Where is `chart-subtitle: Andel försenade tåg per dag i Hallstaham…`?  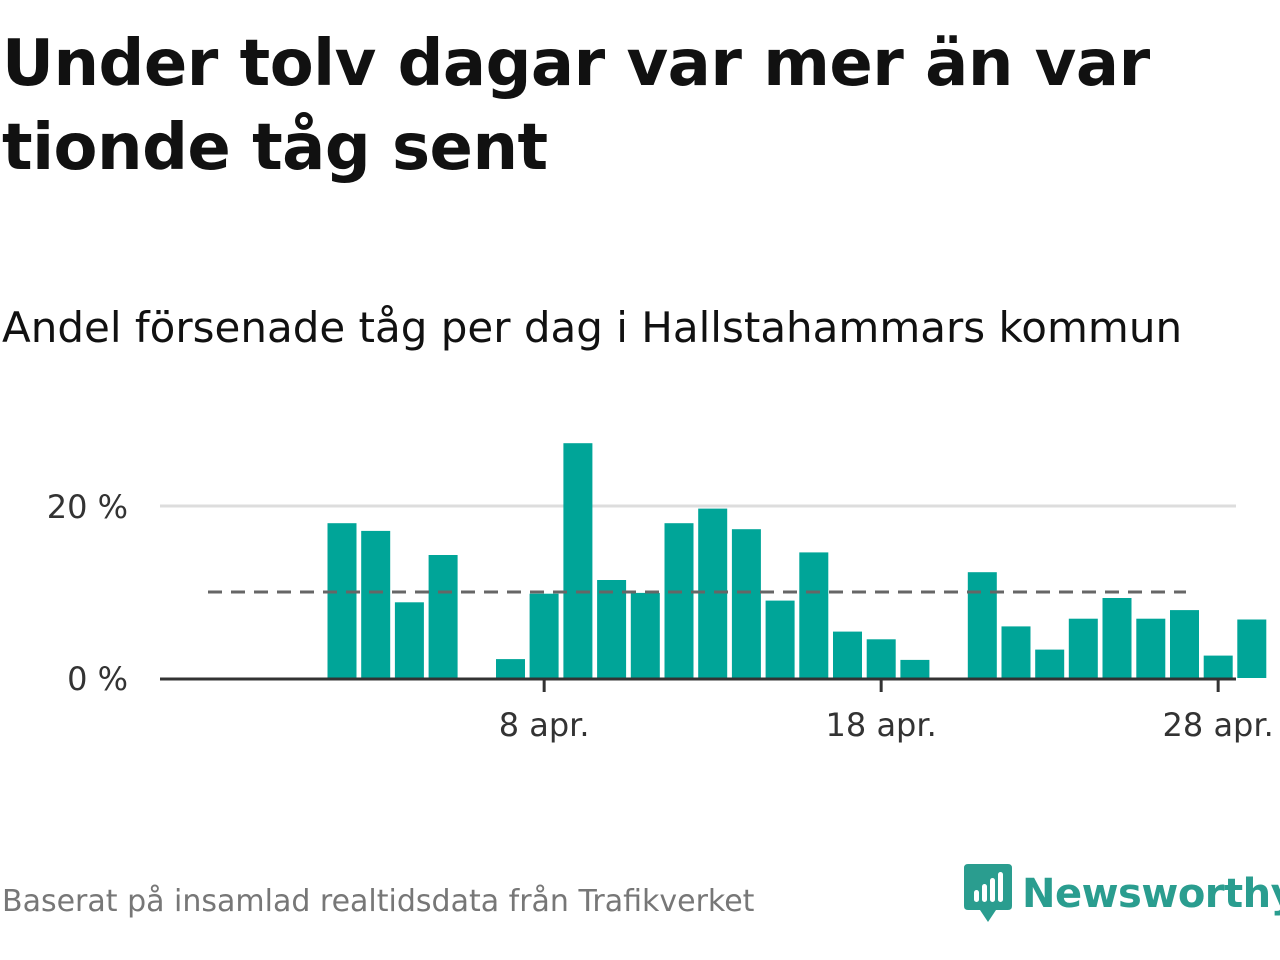
chart-subtitle: Andel försenade tåg per dag i Hallstaham… is located at coordinates (592, 327).